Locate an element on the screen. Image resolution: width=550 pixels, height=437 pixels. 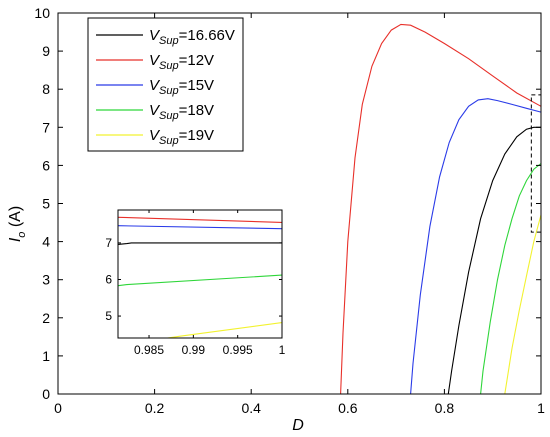
inset-series-line-16.66V is located at coordinates (200, 243).